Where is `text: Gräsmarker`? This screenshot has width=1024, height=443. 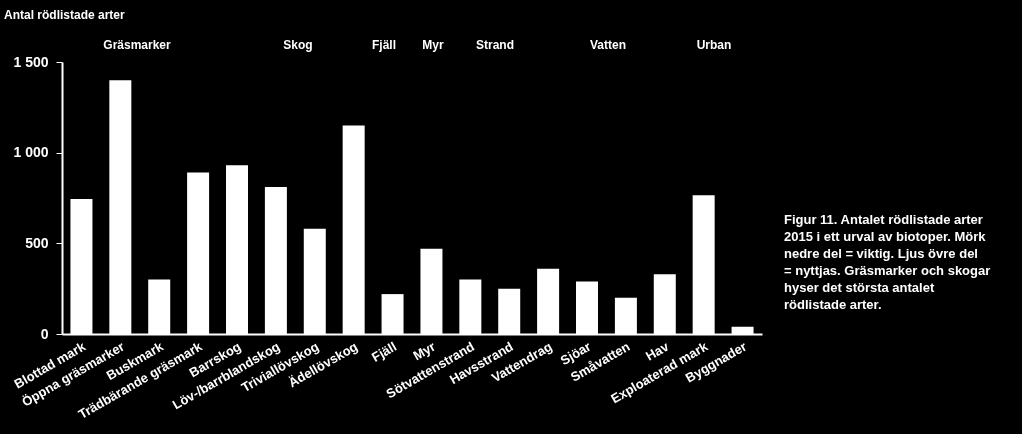
text: Gräsmarker is located at coordinates (137, 45).